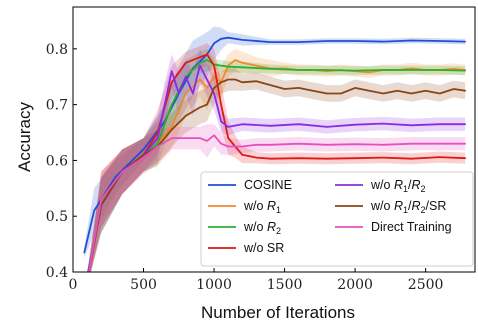 The height and width of the screenshot is (325, 478). Describe the element at coordinates (143, 285) in the screenshot. I see `x-tick-label: 500` at that location.